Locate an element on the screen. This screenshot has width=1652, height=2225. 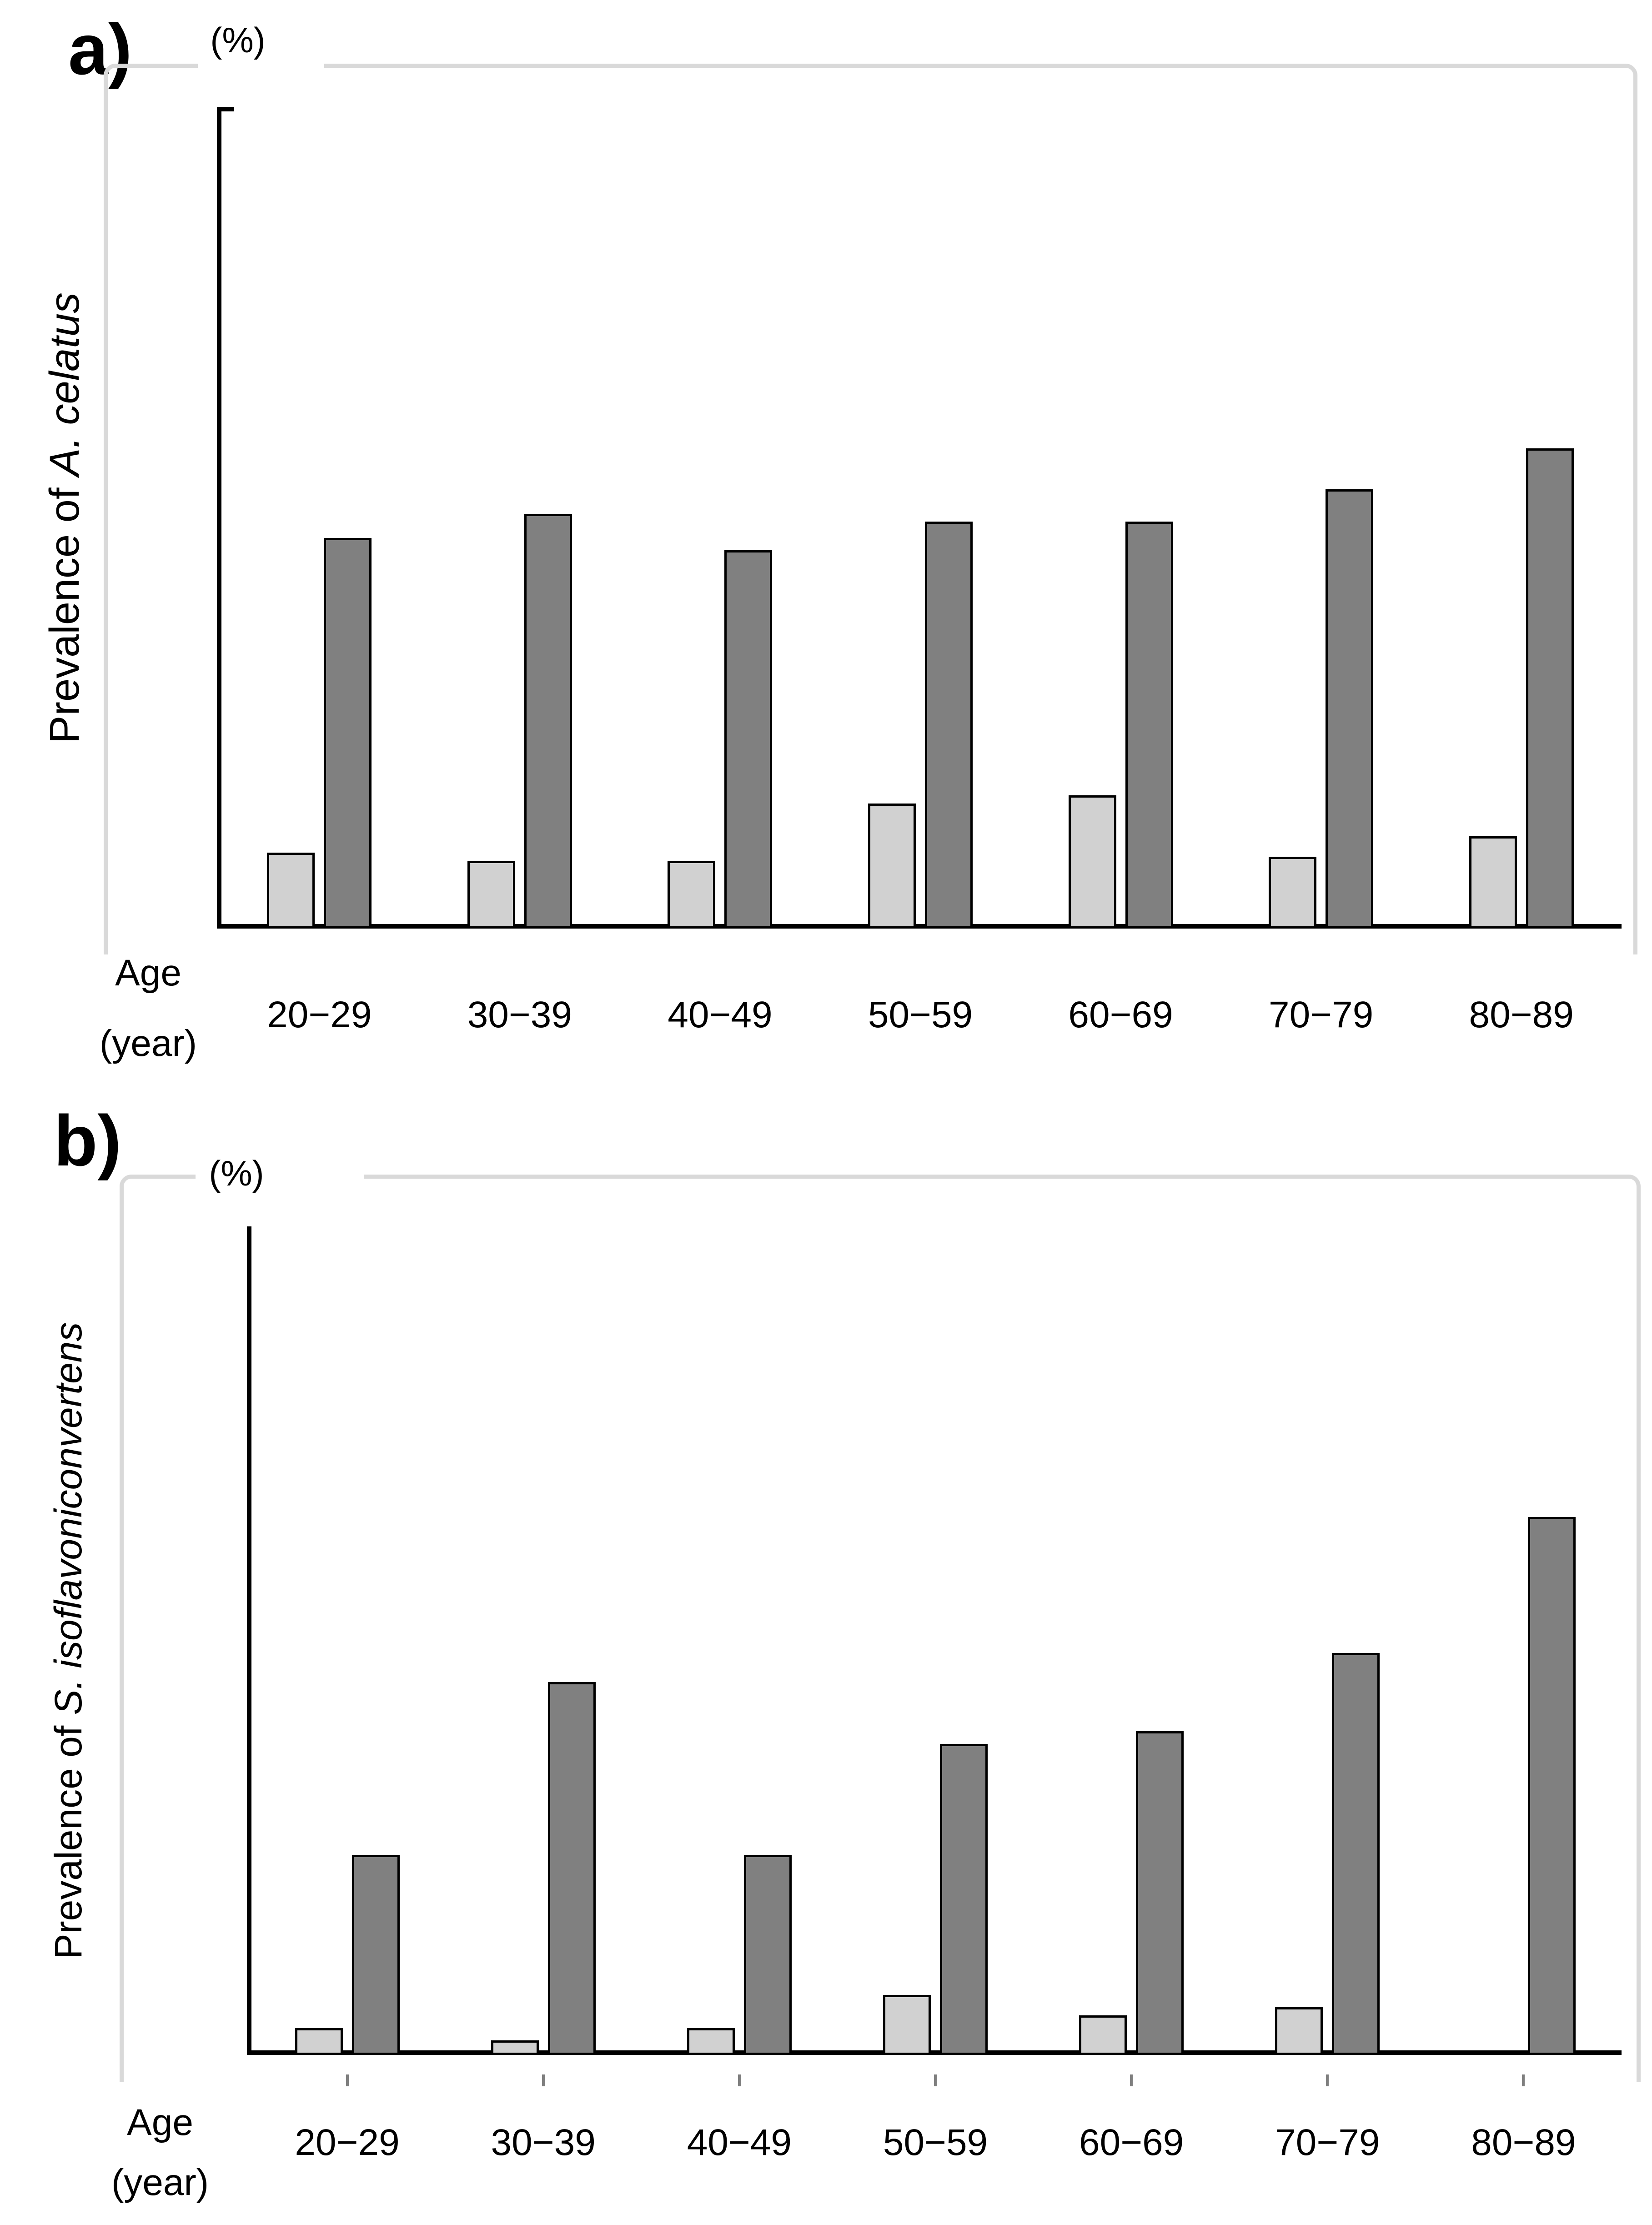
panel-b-label: b) is located at coordinates (88, 1141).